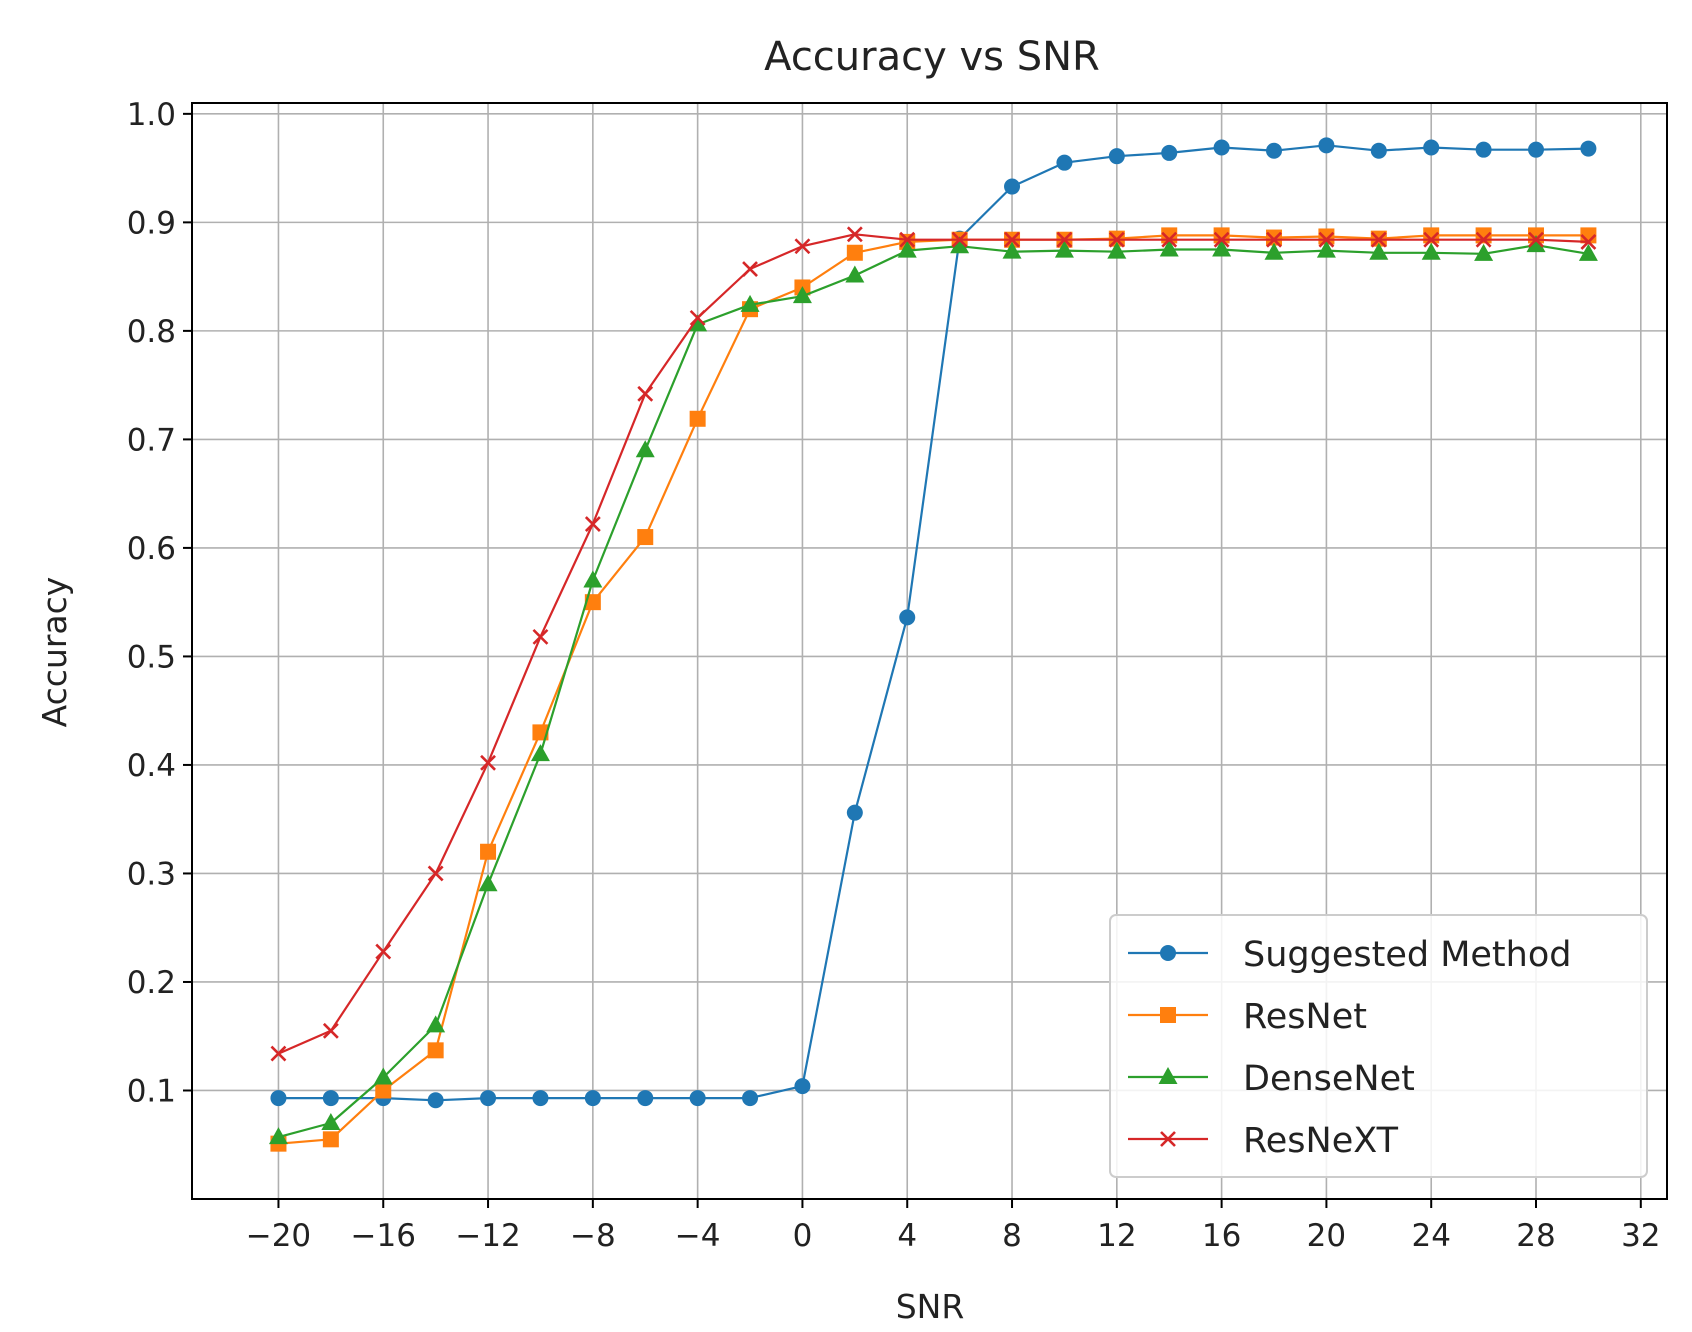 The height and width of the screenshot is (1332, 1692). I want to click on legend-item: DenseNet, so click(1271, 1079).